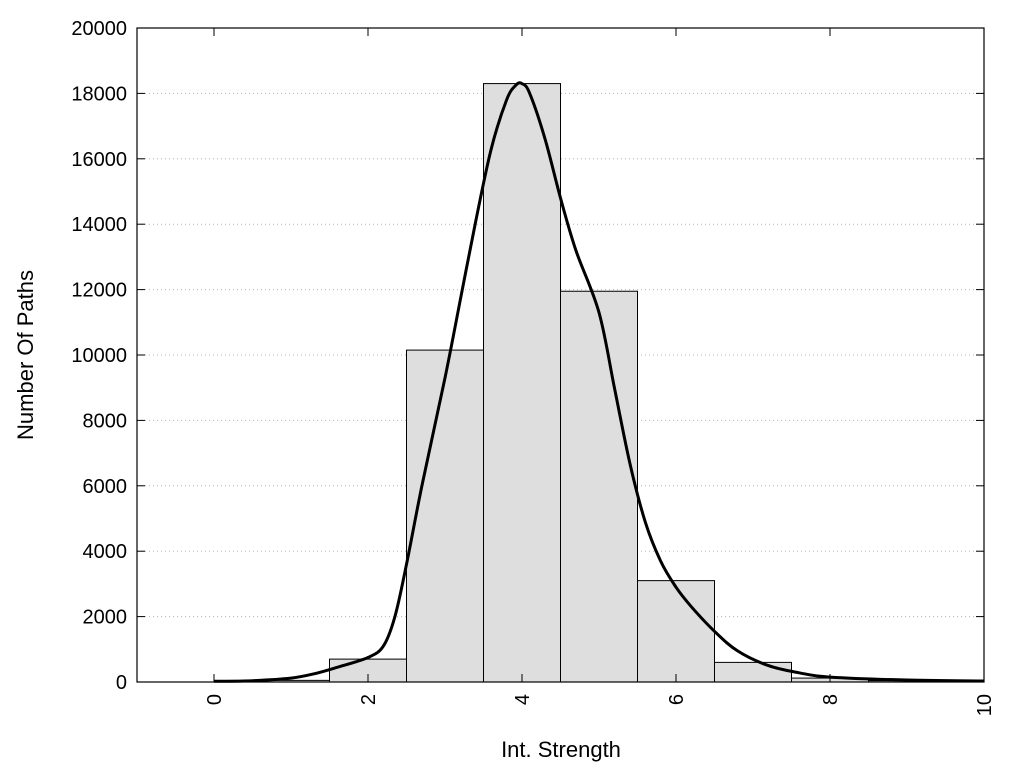  Describe the element at coordinates (99, 94) in the screenshot. I see `y-tick-label: 18000` at that location.